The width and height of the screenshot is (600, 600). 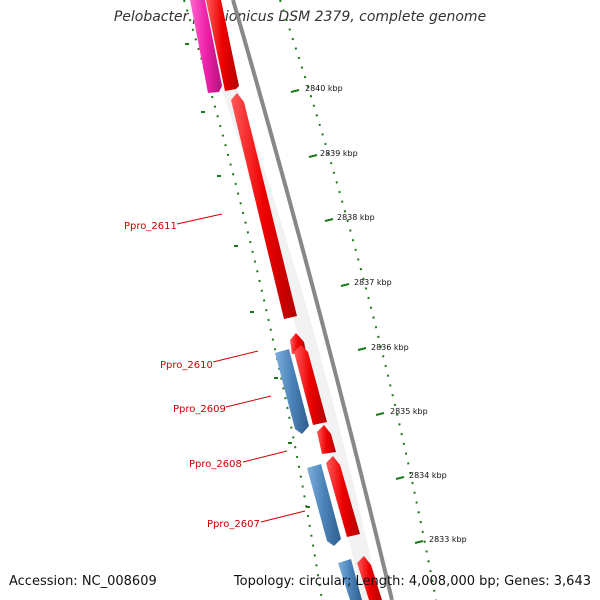 I want to click on scale-label: 2840 kbp, so click(x=324, y=88).